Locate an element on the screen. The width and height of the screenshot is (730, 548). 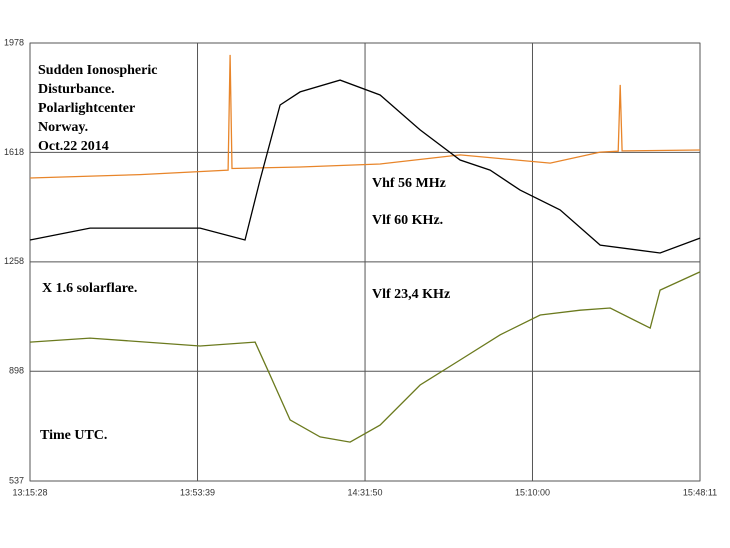
title-line: Oct.22 2014 is located at coordinates (73, 146).